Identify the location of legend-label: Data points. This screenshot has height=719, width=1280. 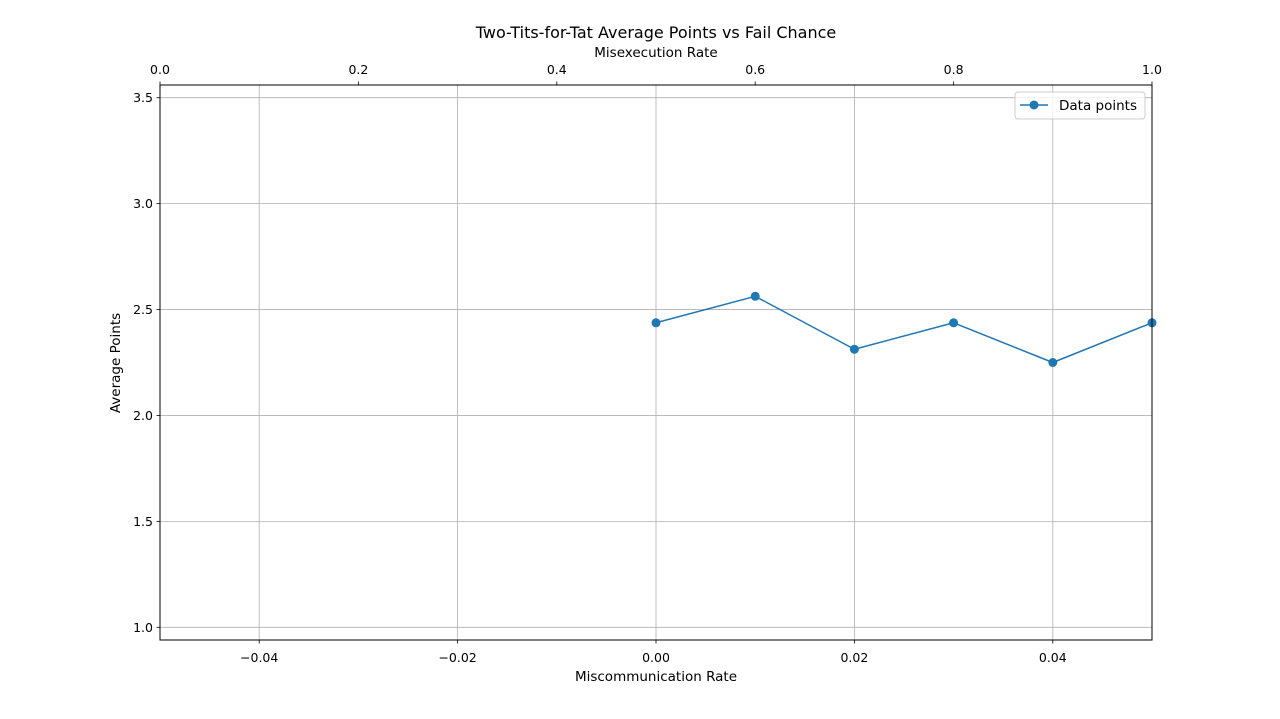
(1098, 106).